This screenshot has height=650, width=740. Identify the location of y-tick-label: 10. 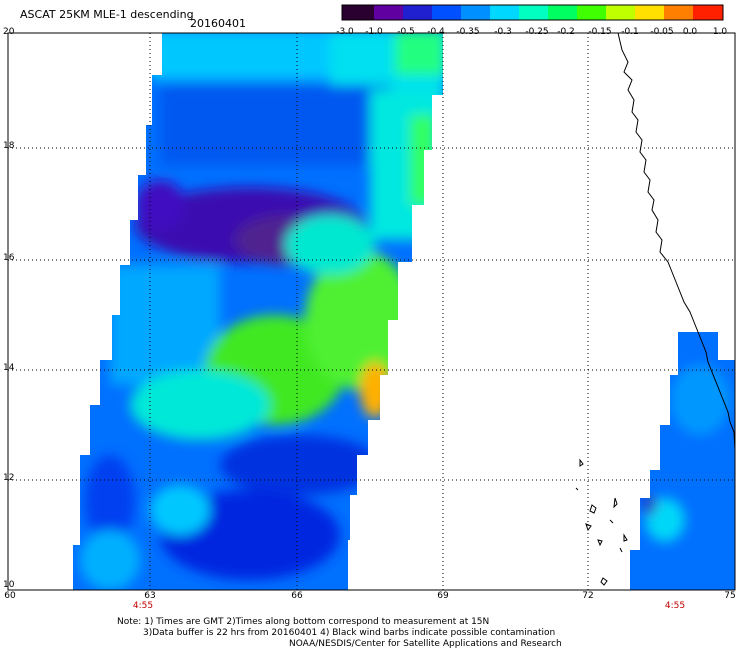
(9, 585).